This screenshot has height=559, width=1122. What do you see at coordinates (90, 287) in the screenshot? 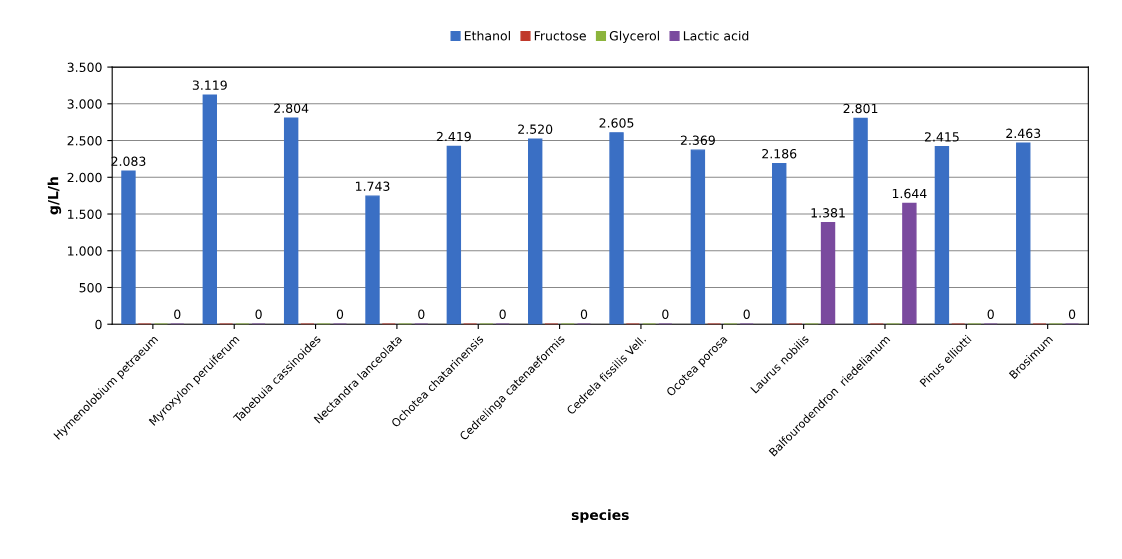
I see `y-tick-label: 500` at bounding box center [90, 287].